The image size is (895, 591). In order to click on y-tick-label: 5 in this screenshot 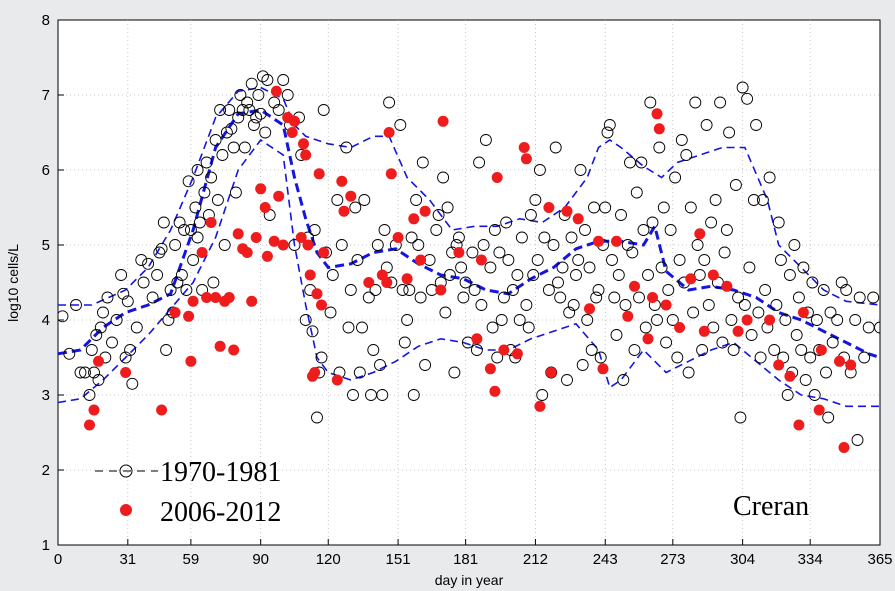, I will do `click(46, 245)`.